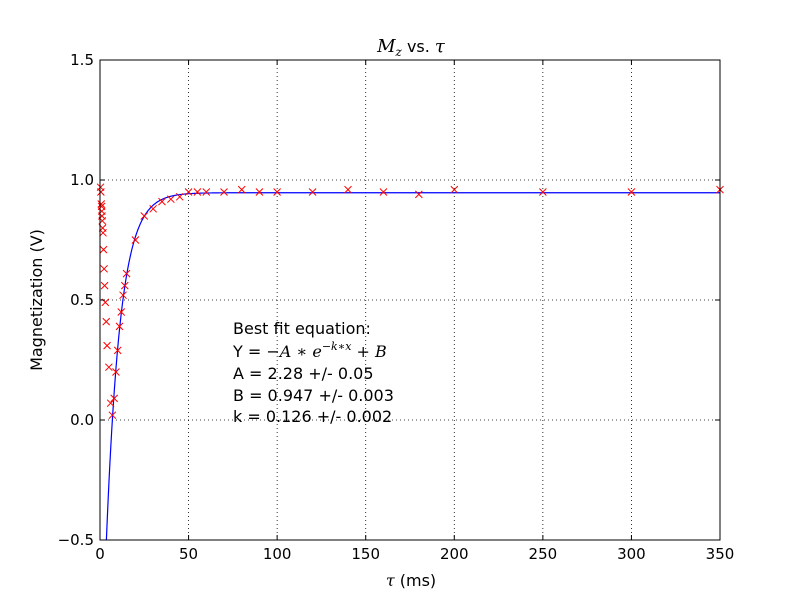 Image resolution: width=800 pixels, height=600 pixels. What do you see at coordinates (440, 46) in the screenshot?
I see `title-symbol: τ` at bounding box center [440, 46].